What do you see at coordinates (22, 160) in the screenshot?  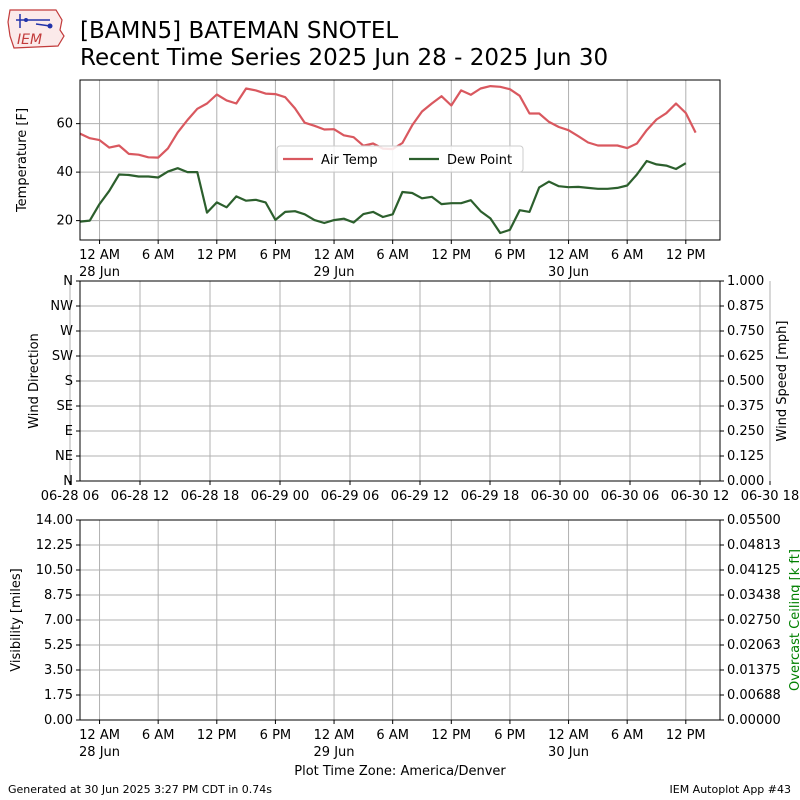 I see `y-axis-label: Temperature [F]` at bounding box center [22, 160].